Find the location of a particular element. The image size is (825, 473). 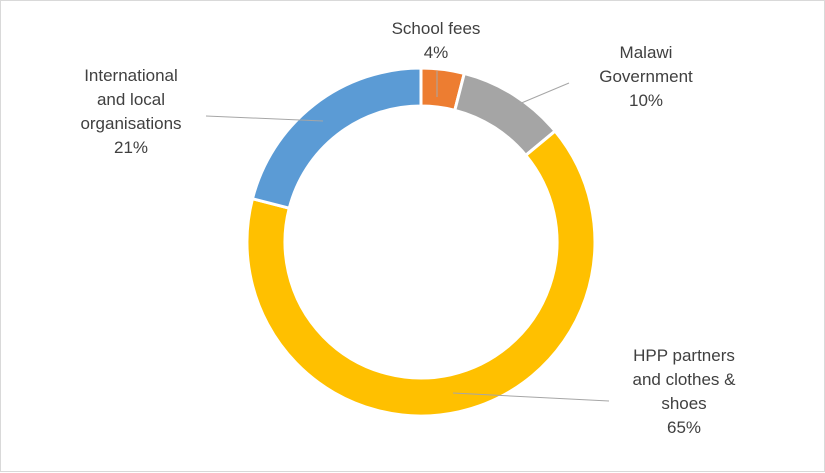

data-label: International and local organisations 21% is located at coordinates (130, 111).